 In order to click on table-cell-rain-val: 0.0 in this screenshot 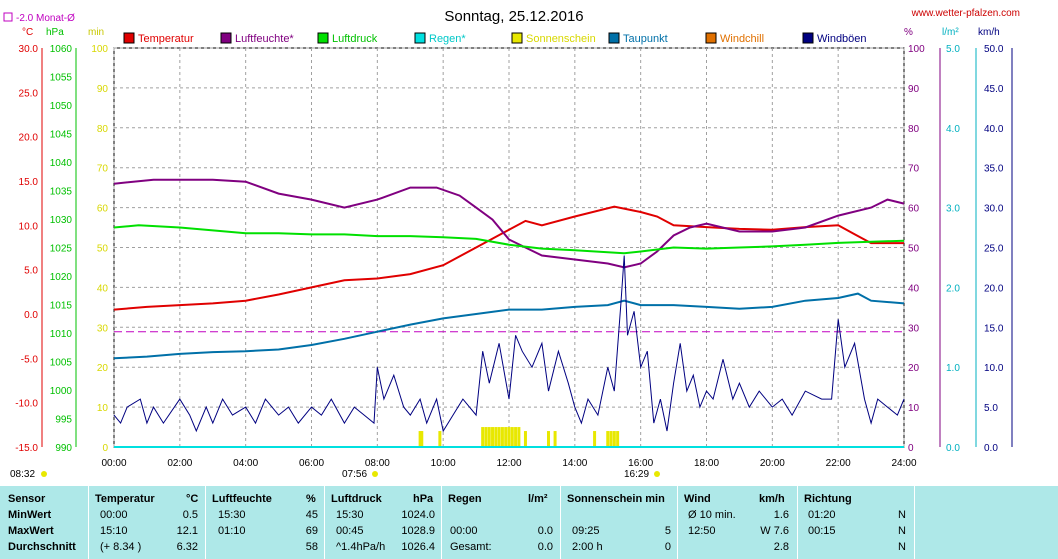, I will do `click(545, 531)`.